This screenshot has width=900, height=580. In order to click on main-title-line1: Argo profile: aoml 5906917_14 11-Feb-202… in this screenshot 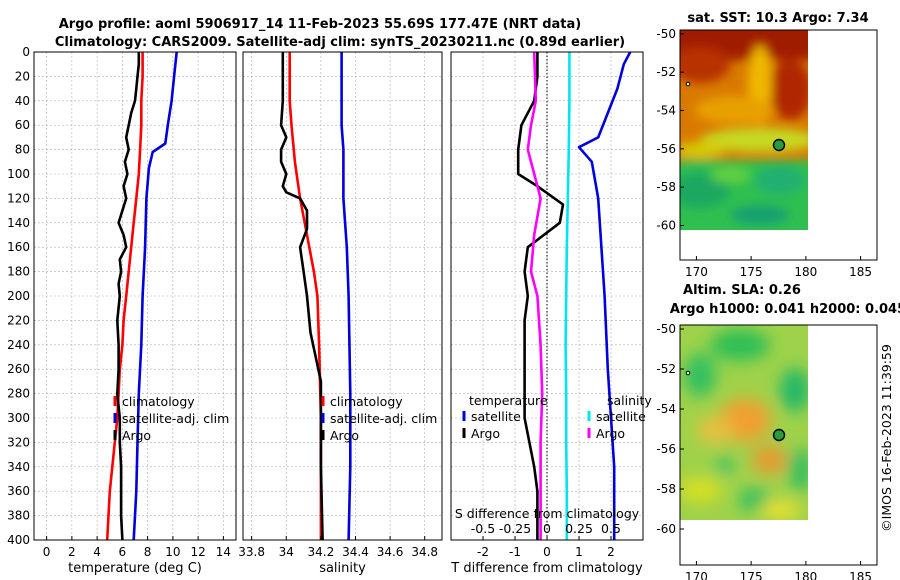, I will do `click(320, 24)`.